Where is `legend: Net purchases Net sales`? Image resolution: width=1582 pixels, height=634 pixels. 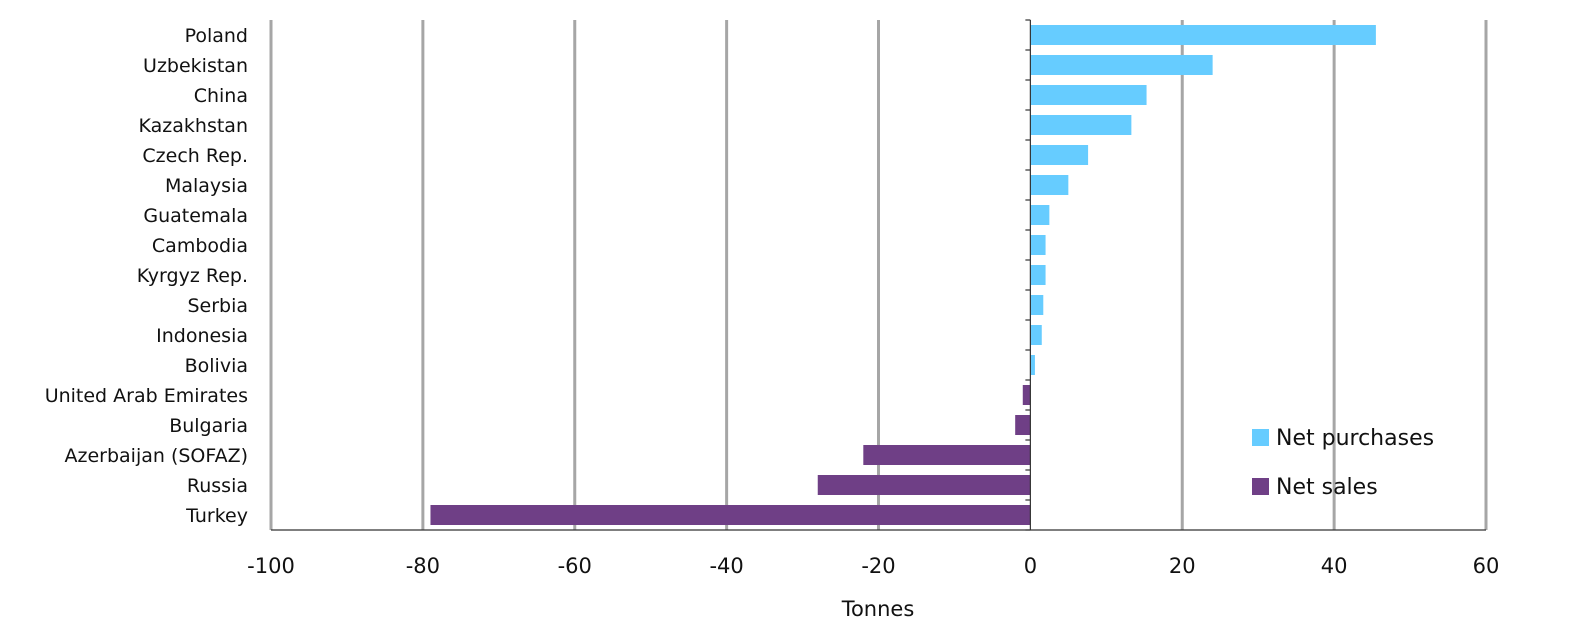
legend: Net purchases Net sales is located at coordinates (1343, 463).